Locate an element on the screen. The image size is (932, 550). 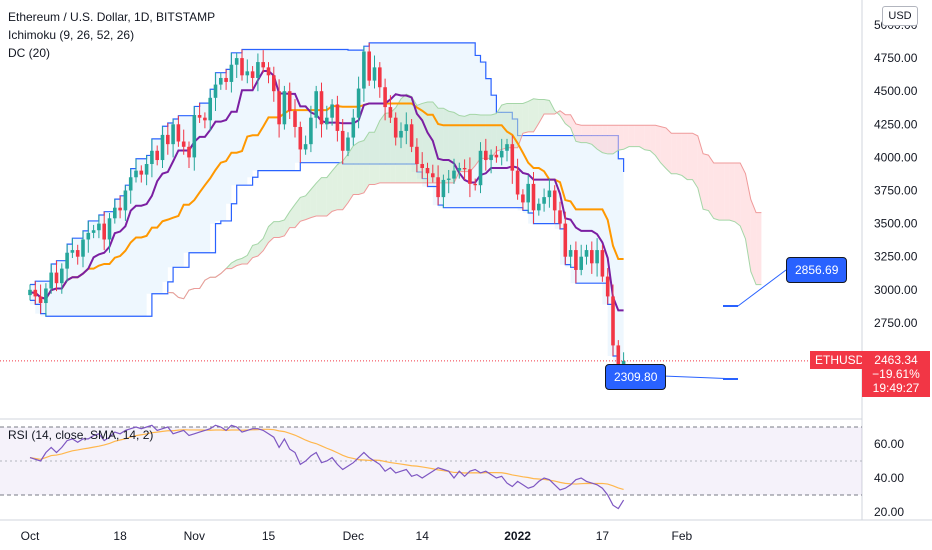
upper-callout-marker is located at coordinates (730, 306).